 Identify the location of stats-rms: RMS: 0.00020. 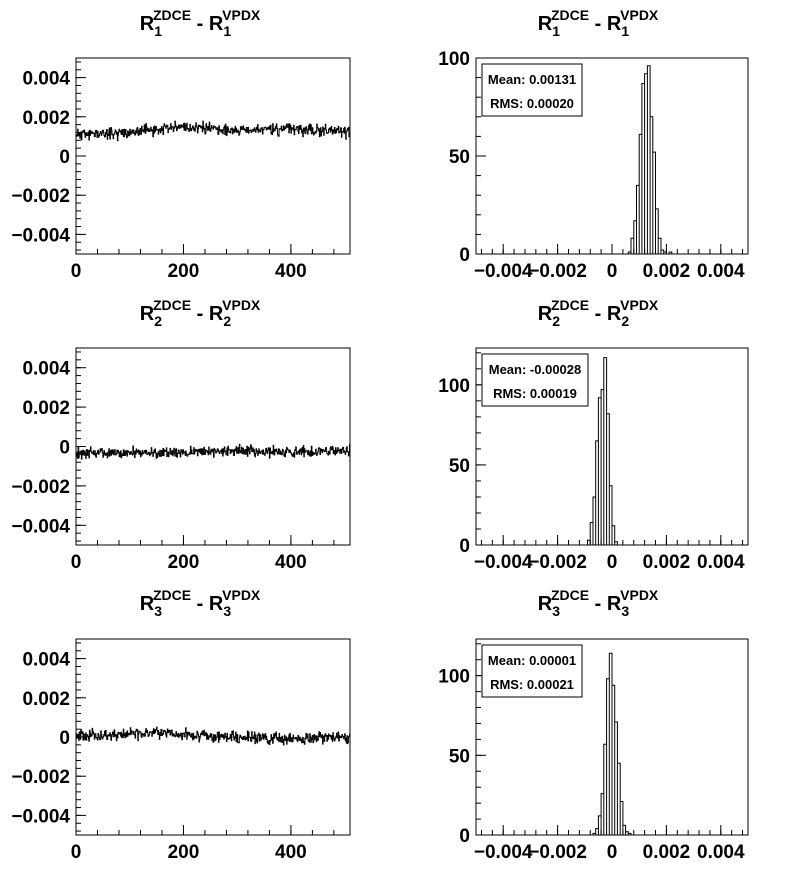
(532, 103).